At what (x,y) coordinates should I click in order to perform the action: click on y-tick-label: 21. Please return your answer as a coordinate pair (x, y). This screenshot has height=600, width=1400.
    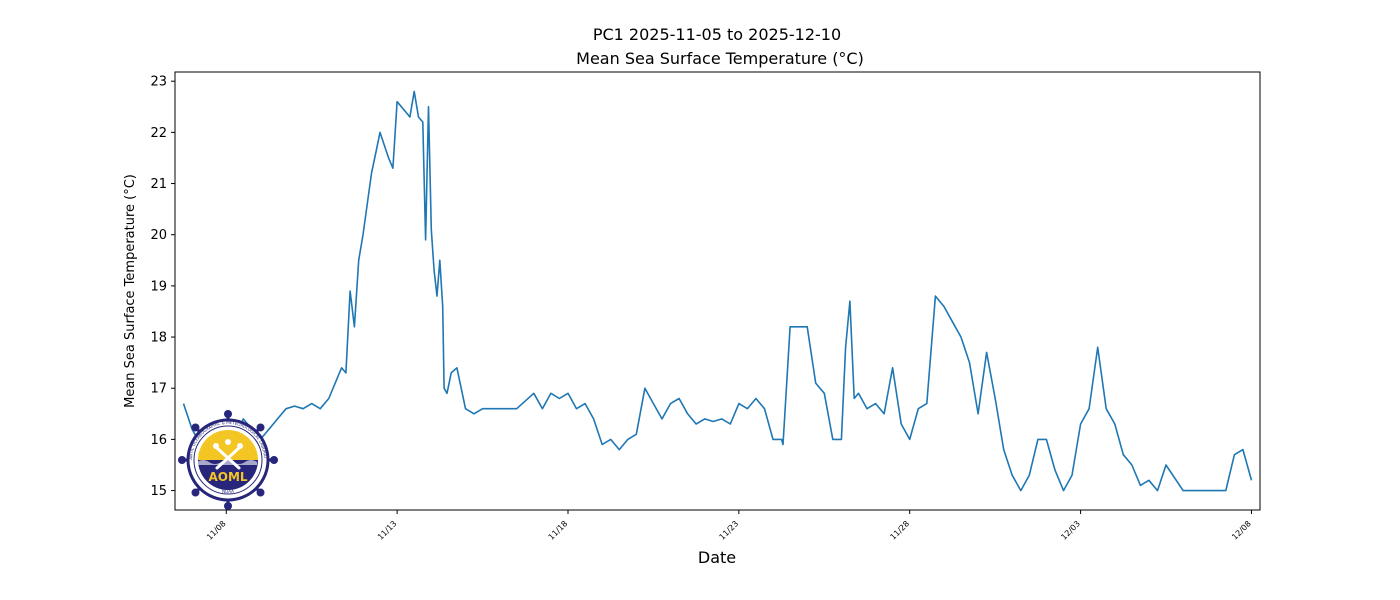
    Looking at the image, I should click on (158, 184).